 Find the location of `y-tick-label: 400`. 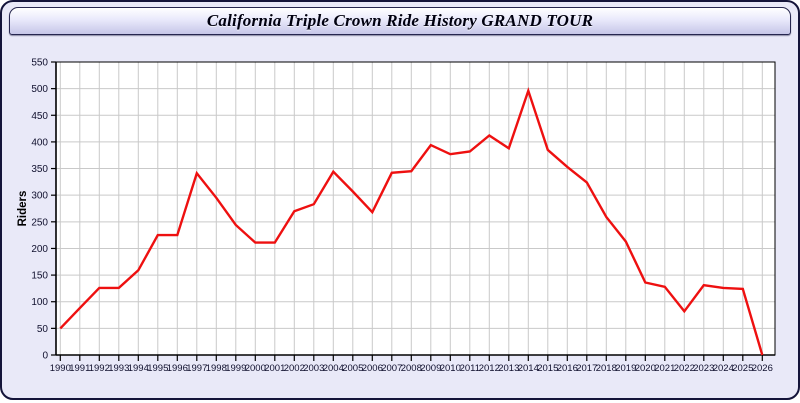

y-tick-label: 400 is located at coordinates (39, 142).